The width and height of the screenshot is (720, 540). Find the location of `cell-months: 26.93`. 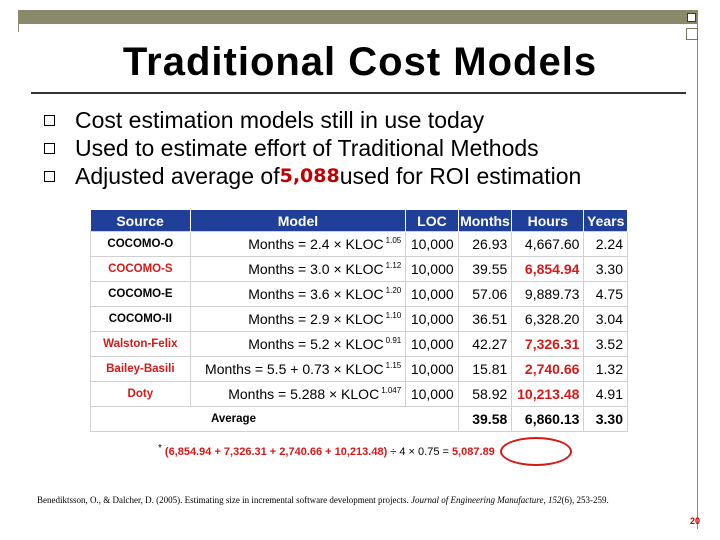

cell-months: 26.93 is located at coordinates (485, 244).